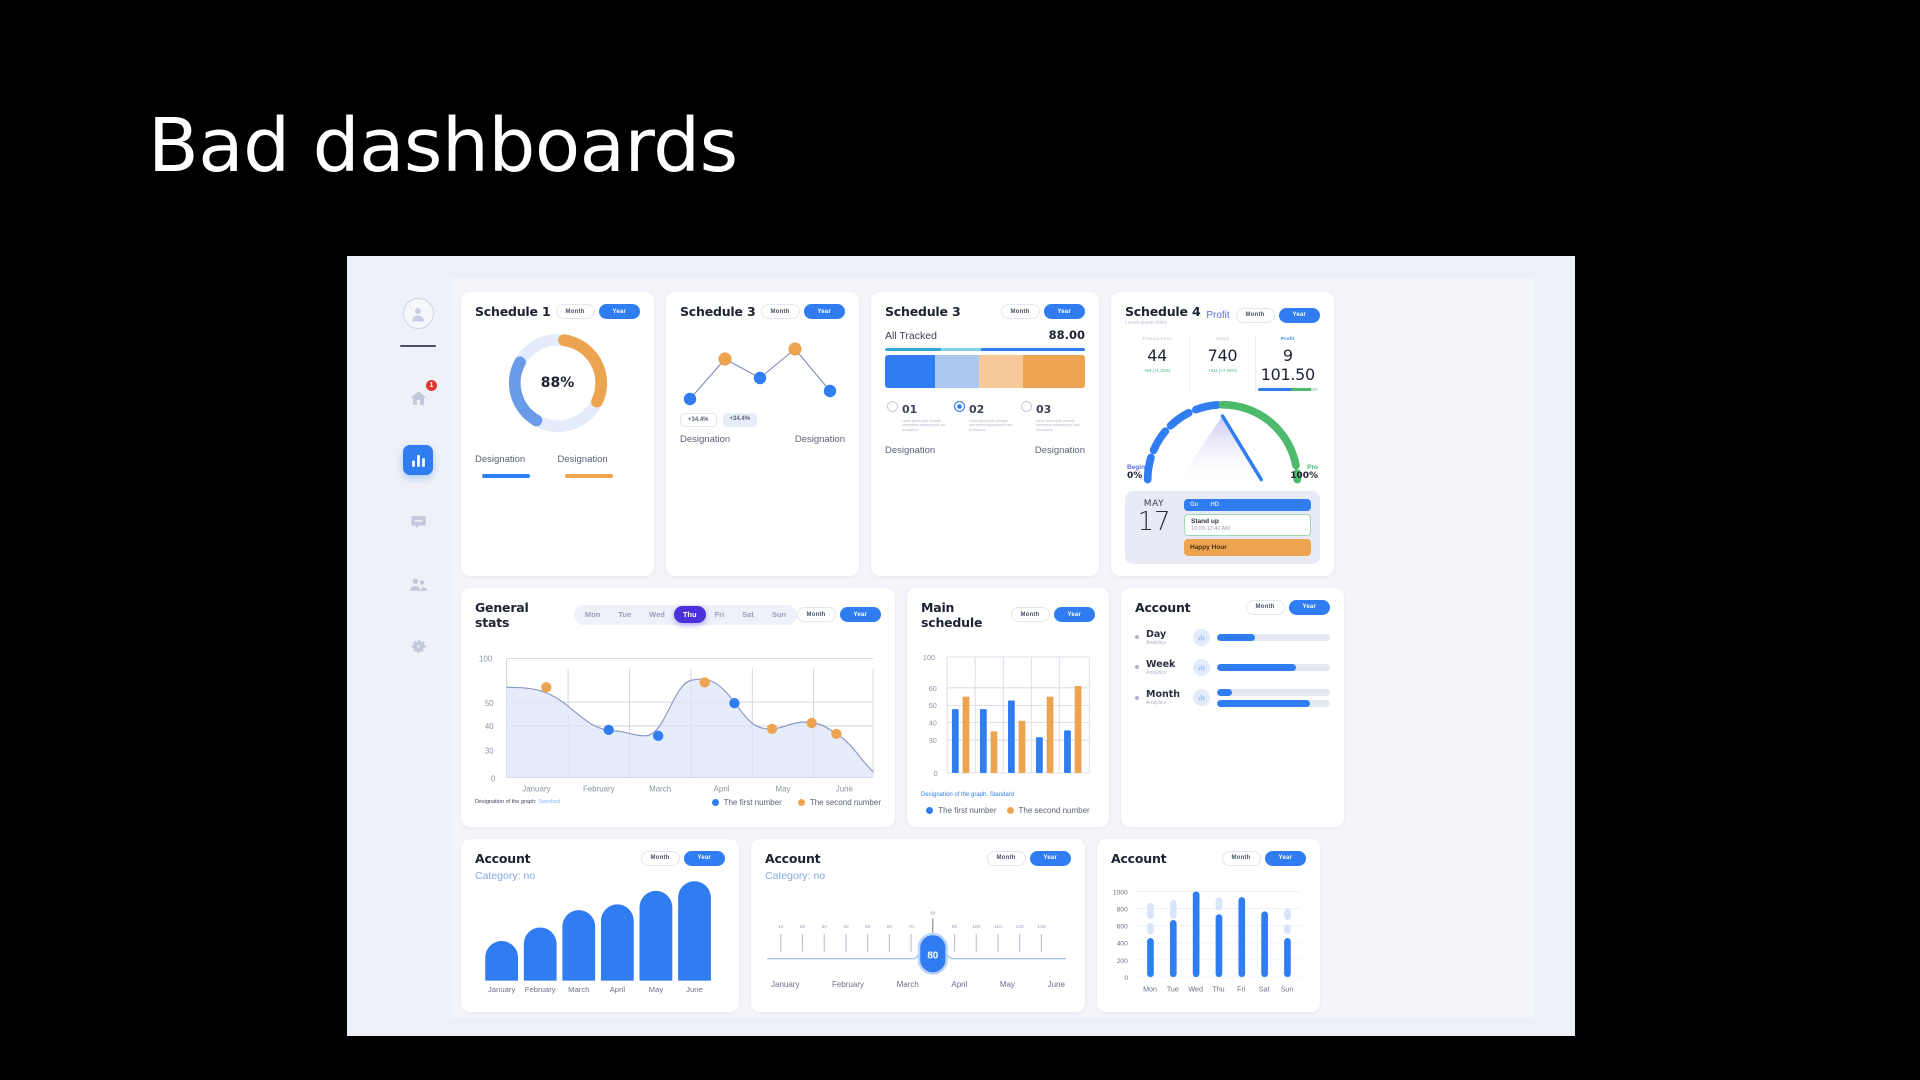 Image resolution: width=1920 pixels, height=1080 pixels. I want to click on sidebar-item-team, so click(418, 584).